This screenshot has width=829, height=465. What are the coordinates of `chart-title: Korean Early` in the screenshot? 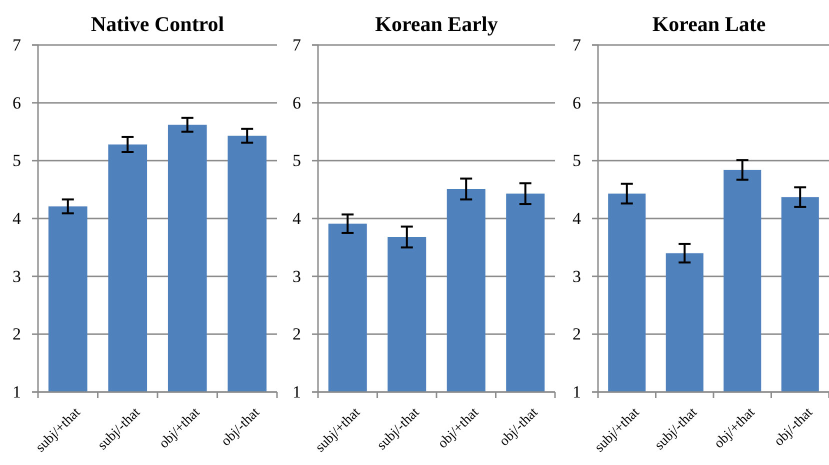 It's located at (436, 24).